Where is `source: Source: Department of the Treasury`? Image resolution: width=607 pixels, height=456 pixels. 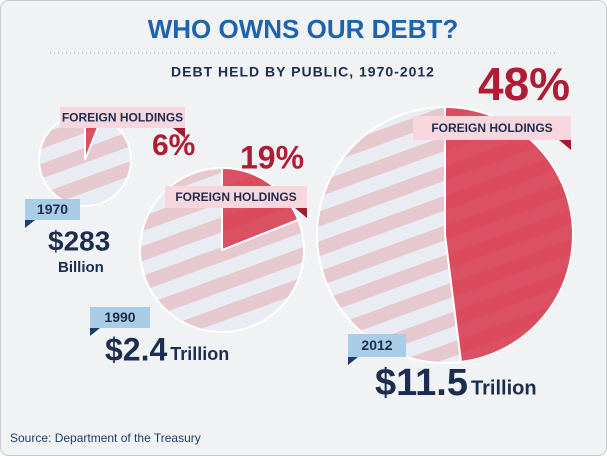 source: Source: Department of the Treasury is located at coordinates (105, 438).